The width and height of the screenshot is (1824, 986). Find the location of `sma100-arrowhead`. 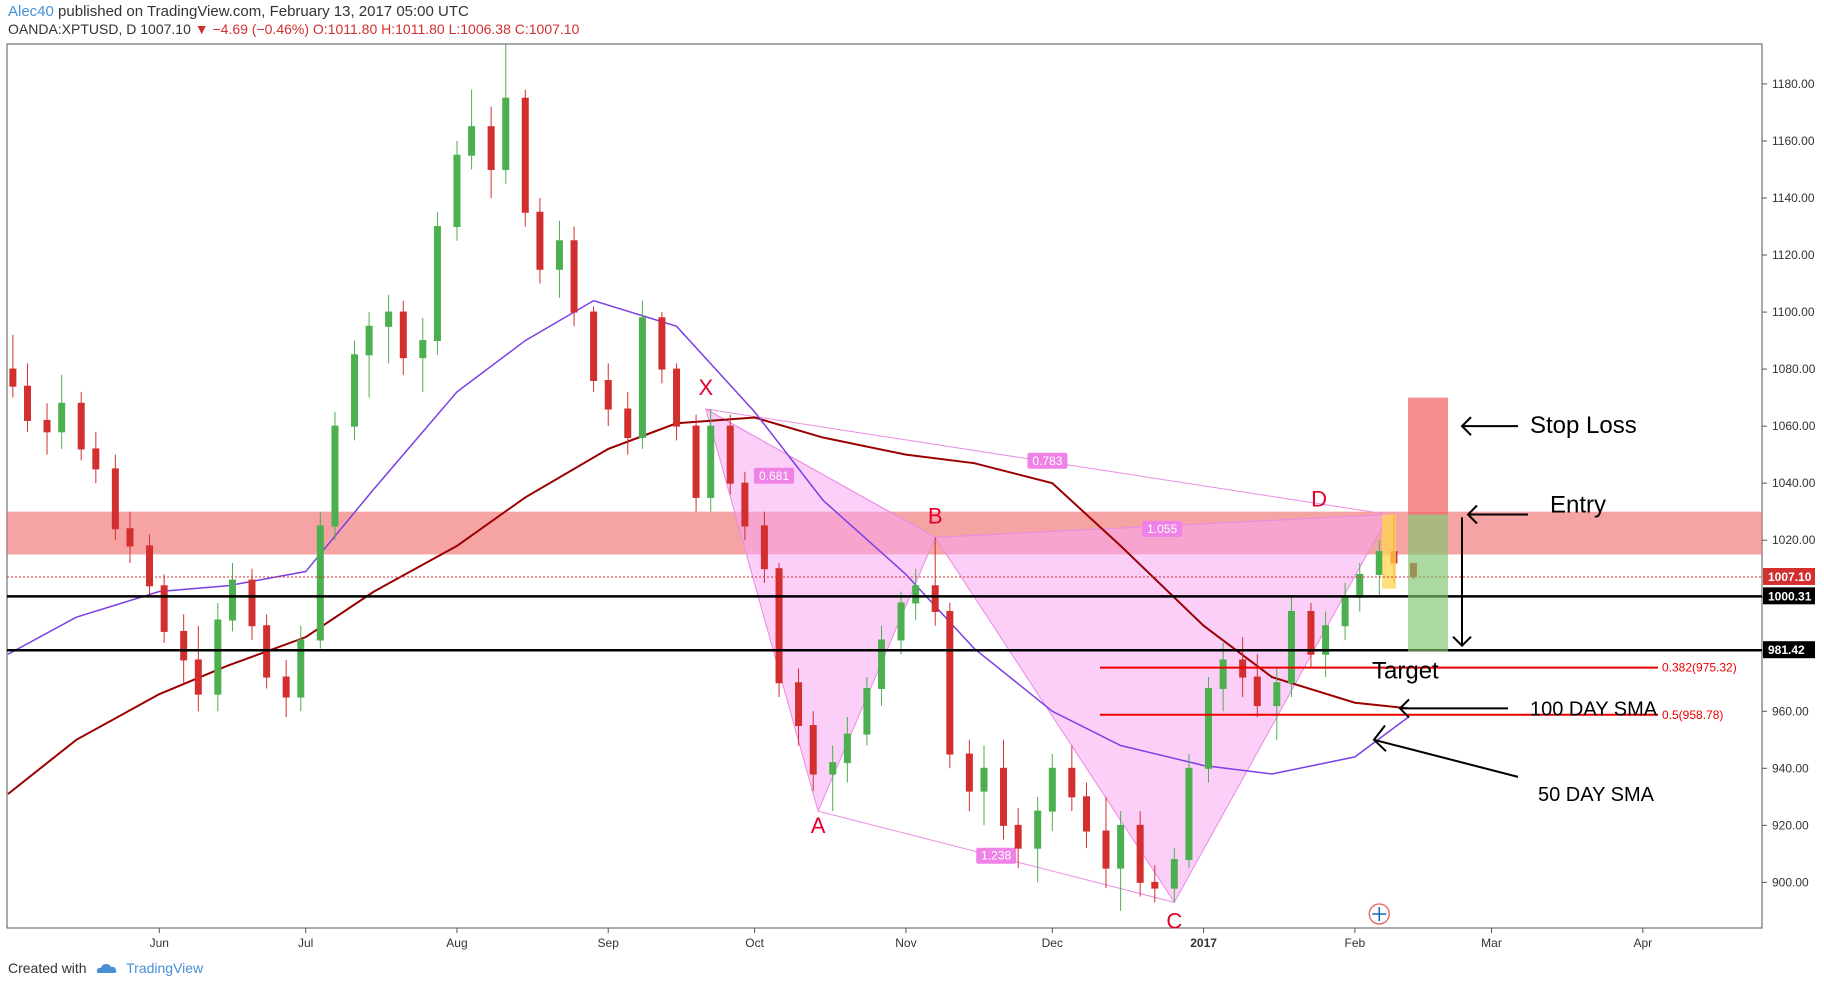

sma100-arrowhead is located at coordinates (1404, 708).